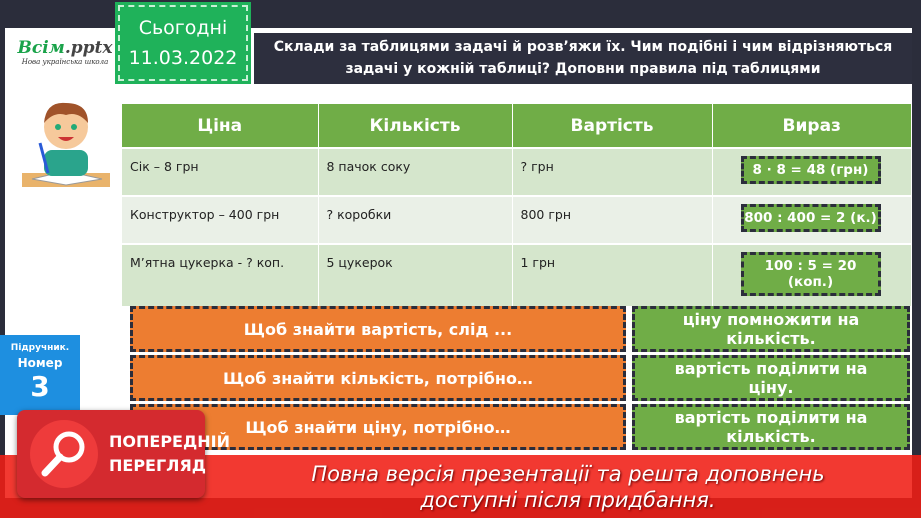 This screenshot has height=518, width=921. Describe the element at coordinates (64, 454) in the screenshot. I see `magnifier-icon` at that location.